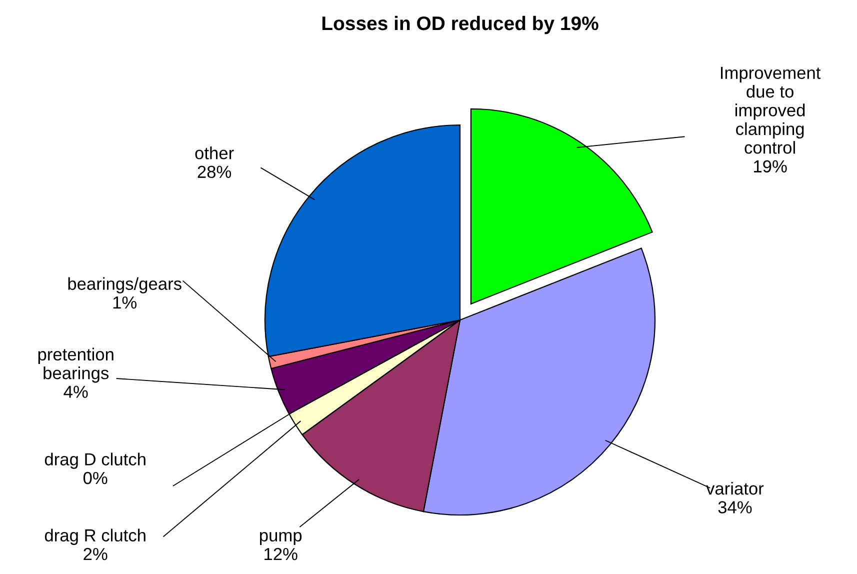 This screenshot has height=574, width=857. What do you see at coordinates (460, 25) in the screenshot?
I see `chart-title: Losses in OD reduced by 19%` at bounding box center [460, 25].